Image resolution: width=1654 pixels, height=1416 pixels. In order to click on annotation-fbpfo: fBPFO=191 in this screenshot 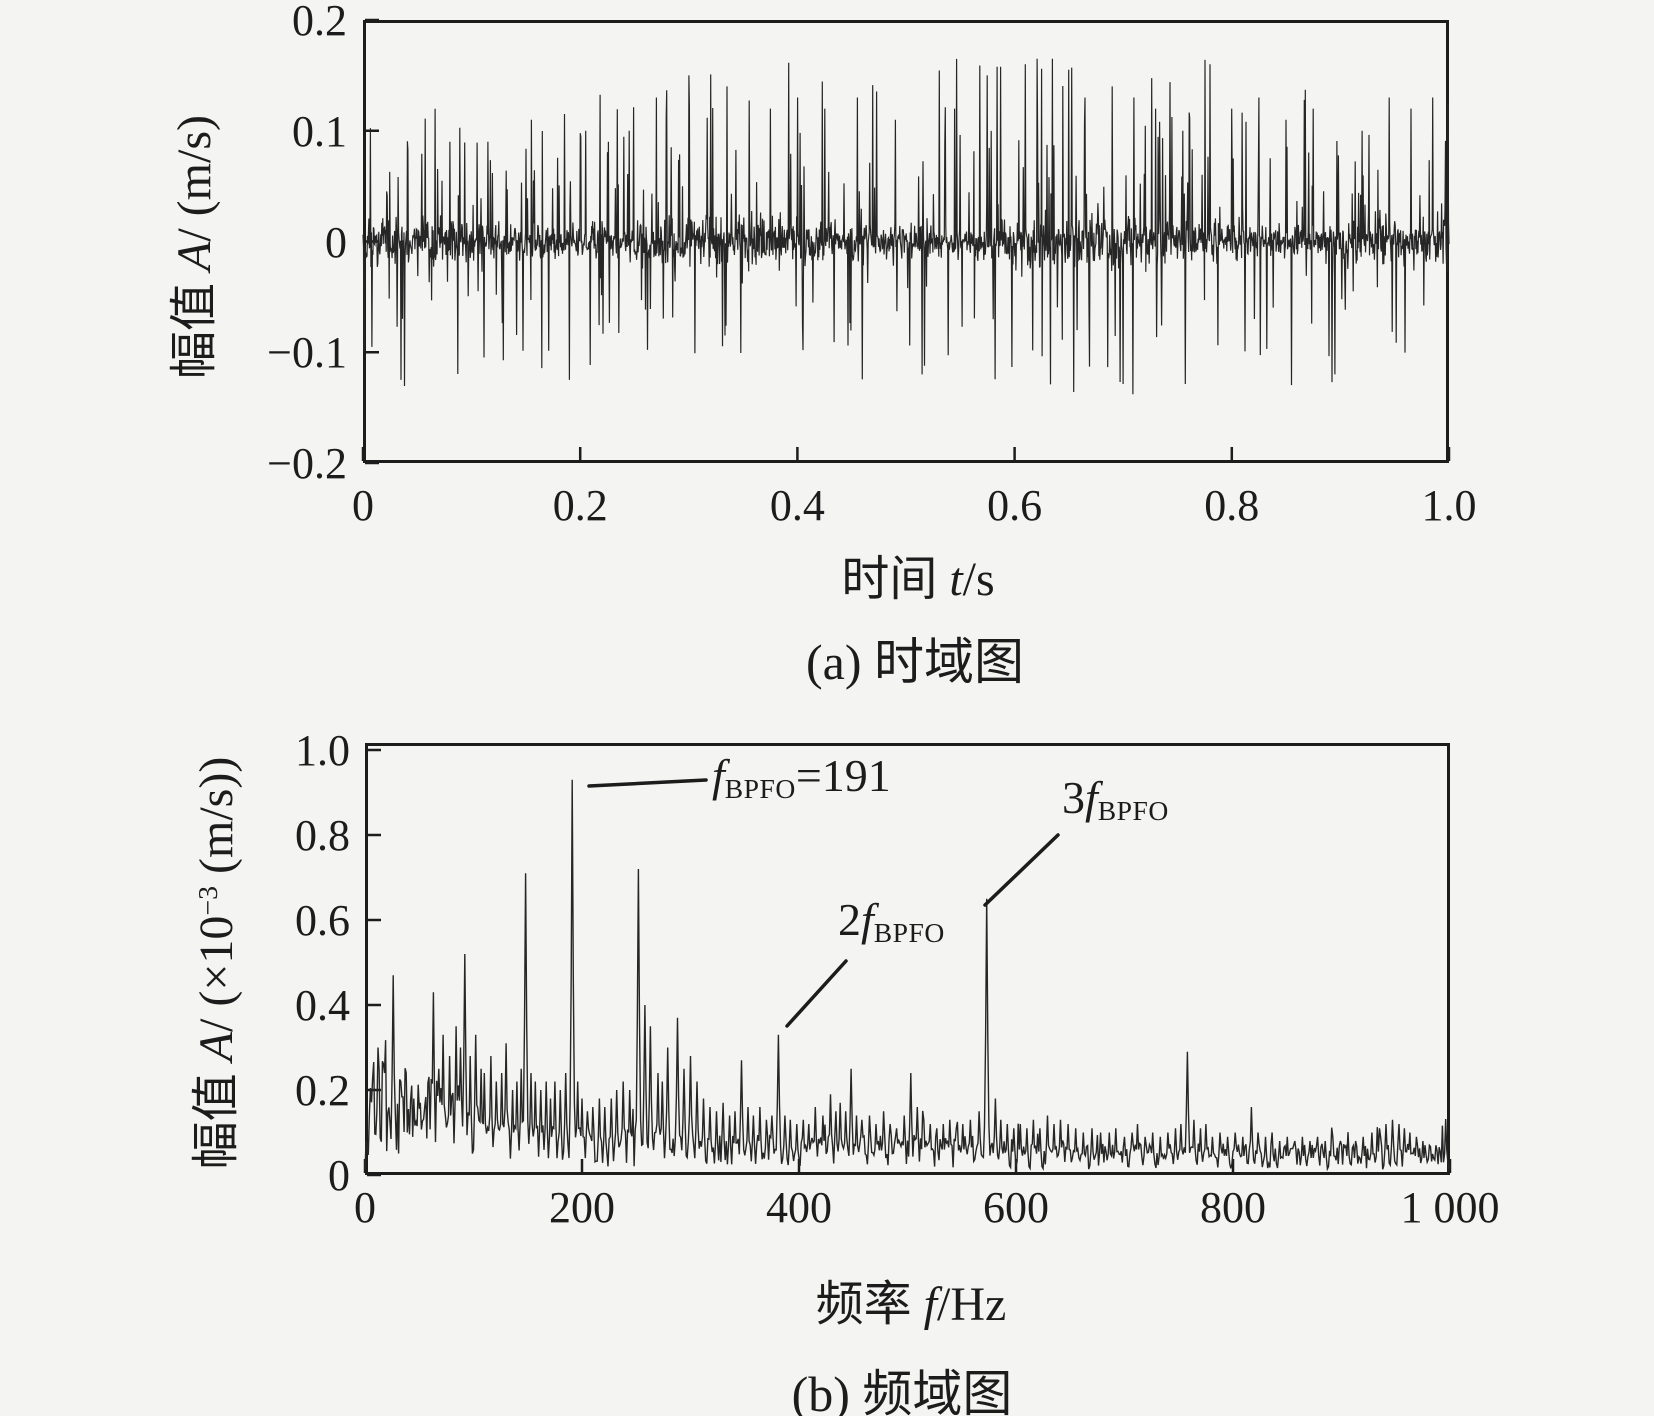, I will do `click(801, 782)`.